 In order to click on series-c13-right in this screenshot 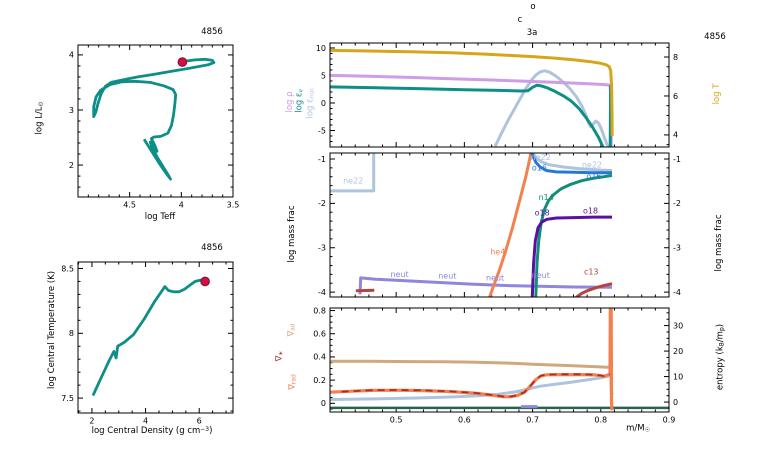, I will do `click(593, 290)`.